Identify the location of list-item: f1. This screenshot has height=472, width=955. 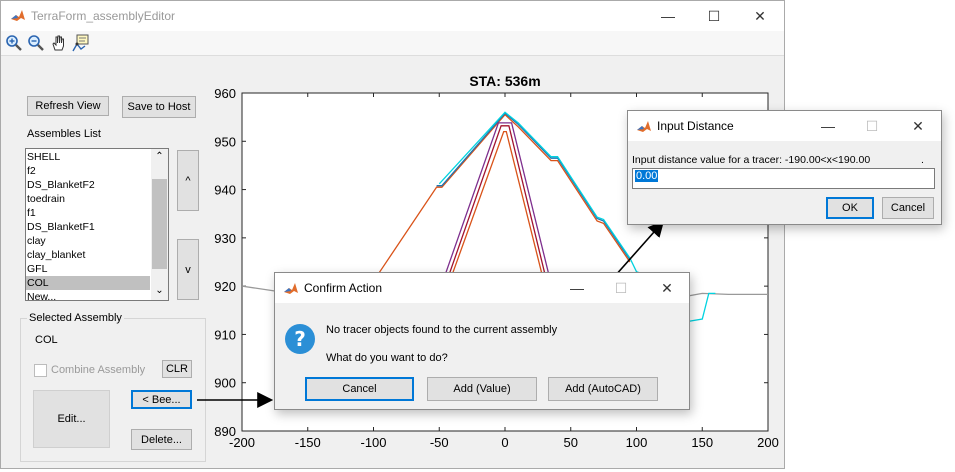
(31, 213).